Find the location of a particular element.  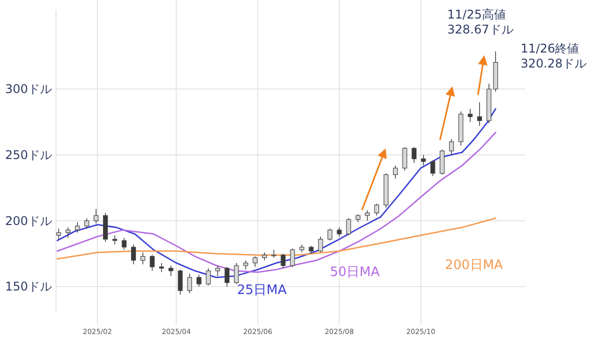

line-series is located at coordinates (276, 238).